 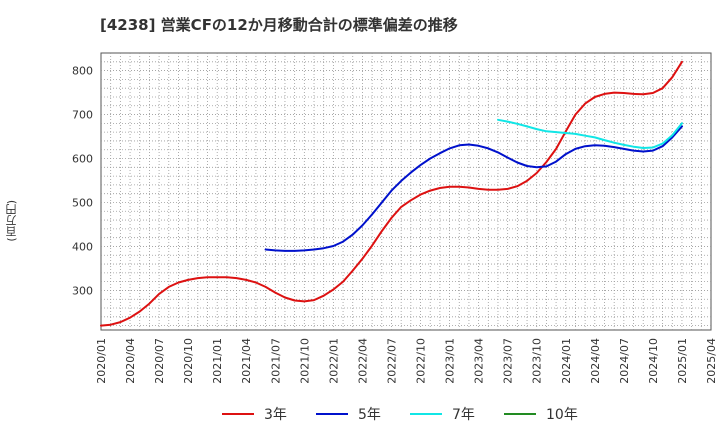 What do you see at coordinates (391, 361) in the screenshot?
I see `x-tick-label: 2022/07` at bounding box center [391, 361].